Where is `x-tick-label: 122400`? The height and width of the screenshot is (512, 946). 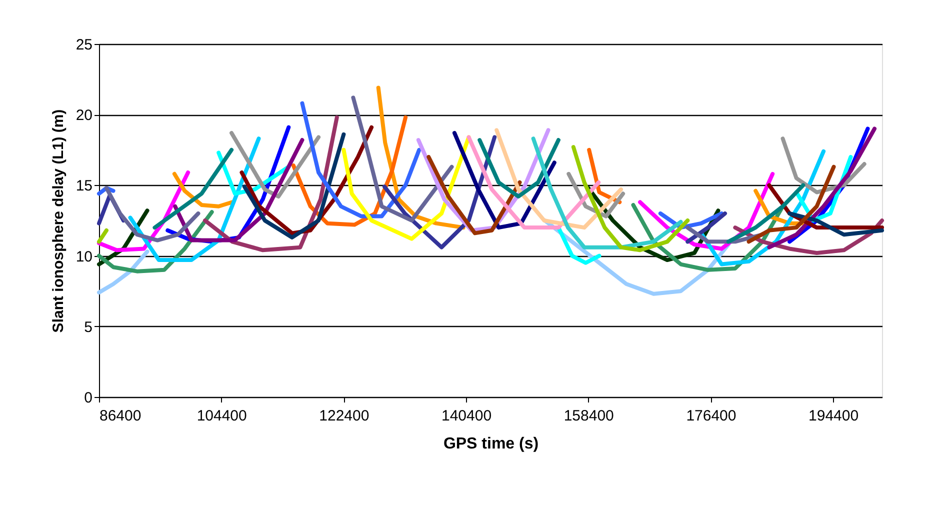
x-tick-label: 122400 is located at coordinates (344, 416).